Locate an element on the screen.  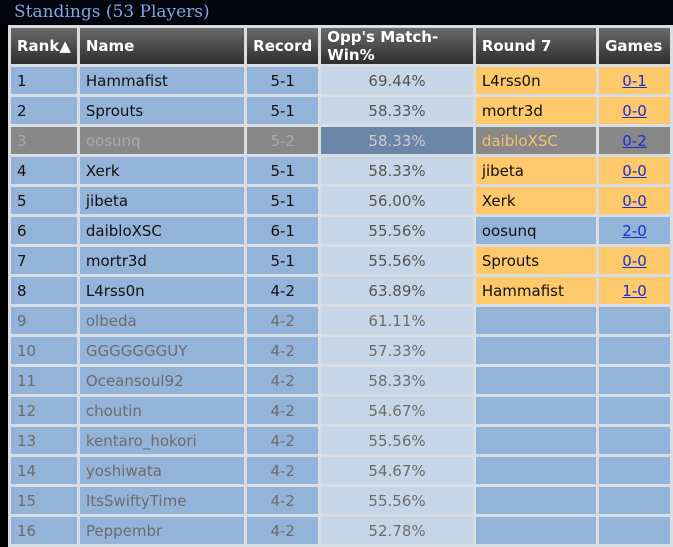
standing-row: 1 Hammafist 5-1 69.44% L4rss0n 0-1 is located at coordinates (340, 80).